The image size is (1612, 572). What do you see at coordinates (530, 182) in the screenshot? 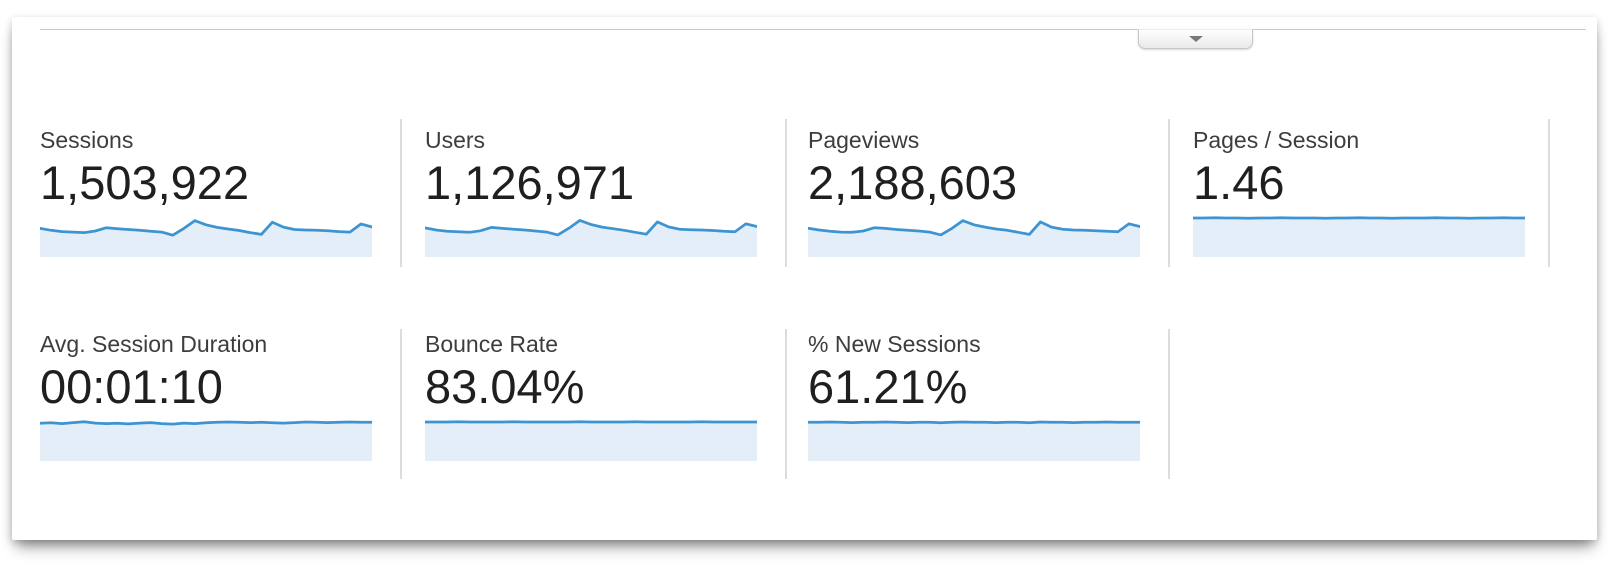
I see `metric-value: 1,126,971` at bounding box center [530, 182].